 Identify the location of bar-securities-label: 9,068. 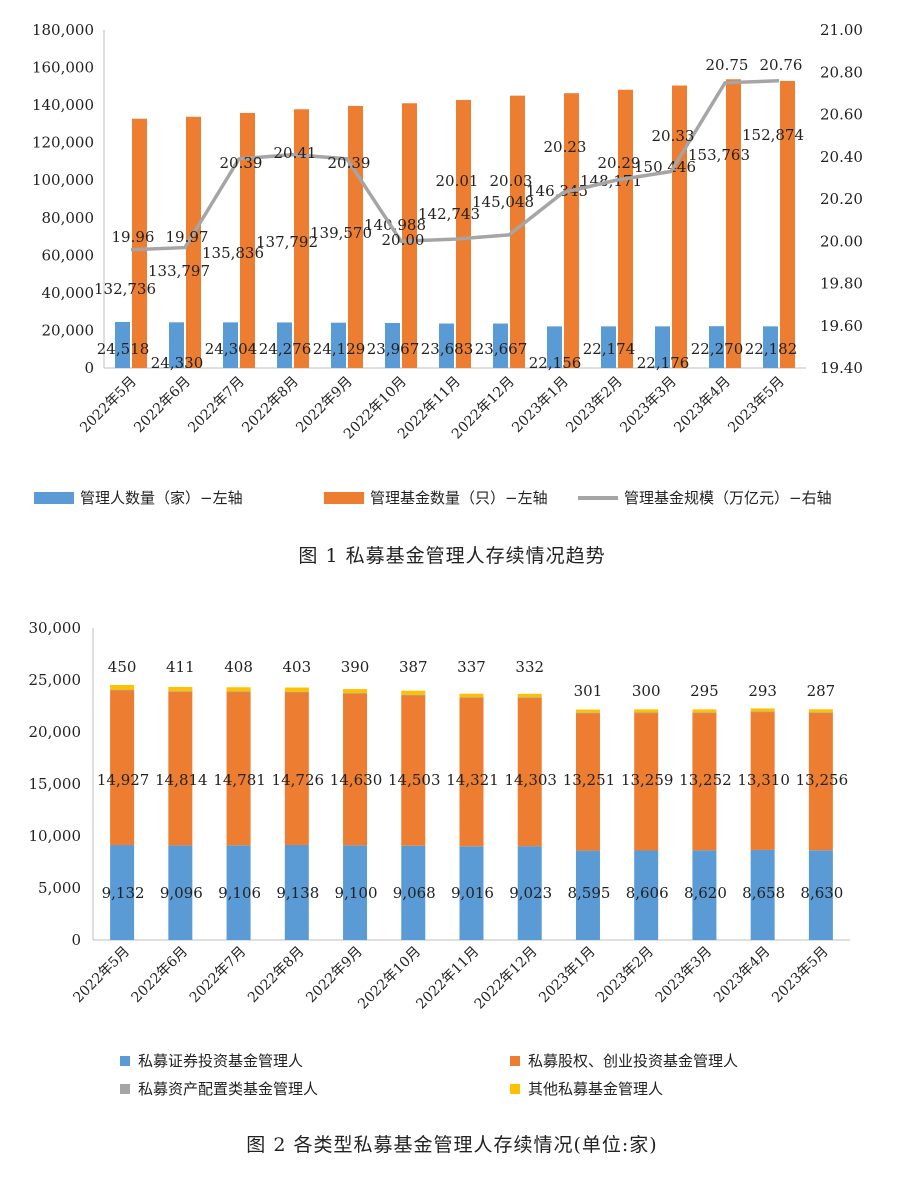
(414, 893).